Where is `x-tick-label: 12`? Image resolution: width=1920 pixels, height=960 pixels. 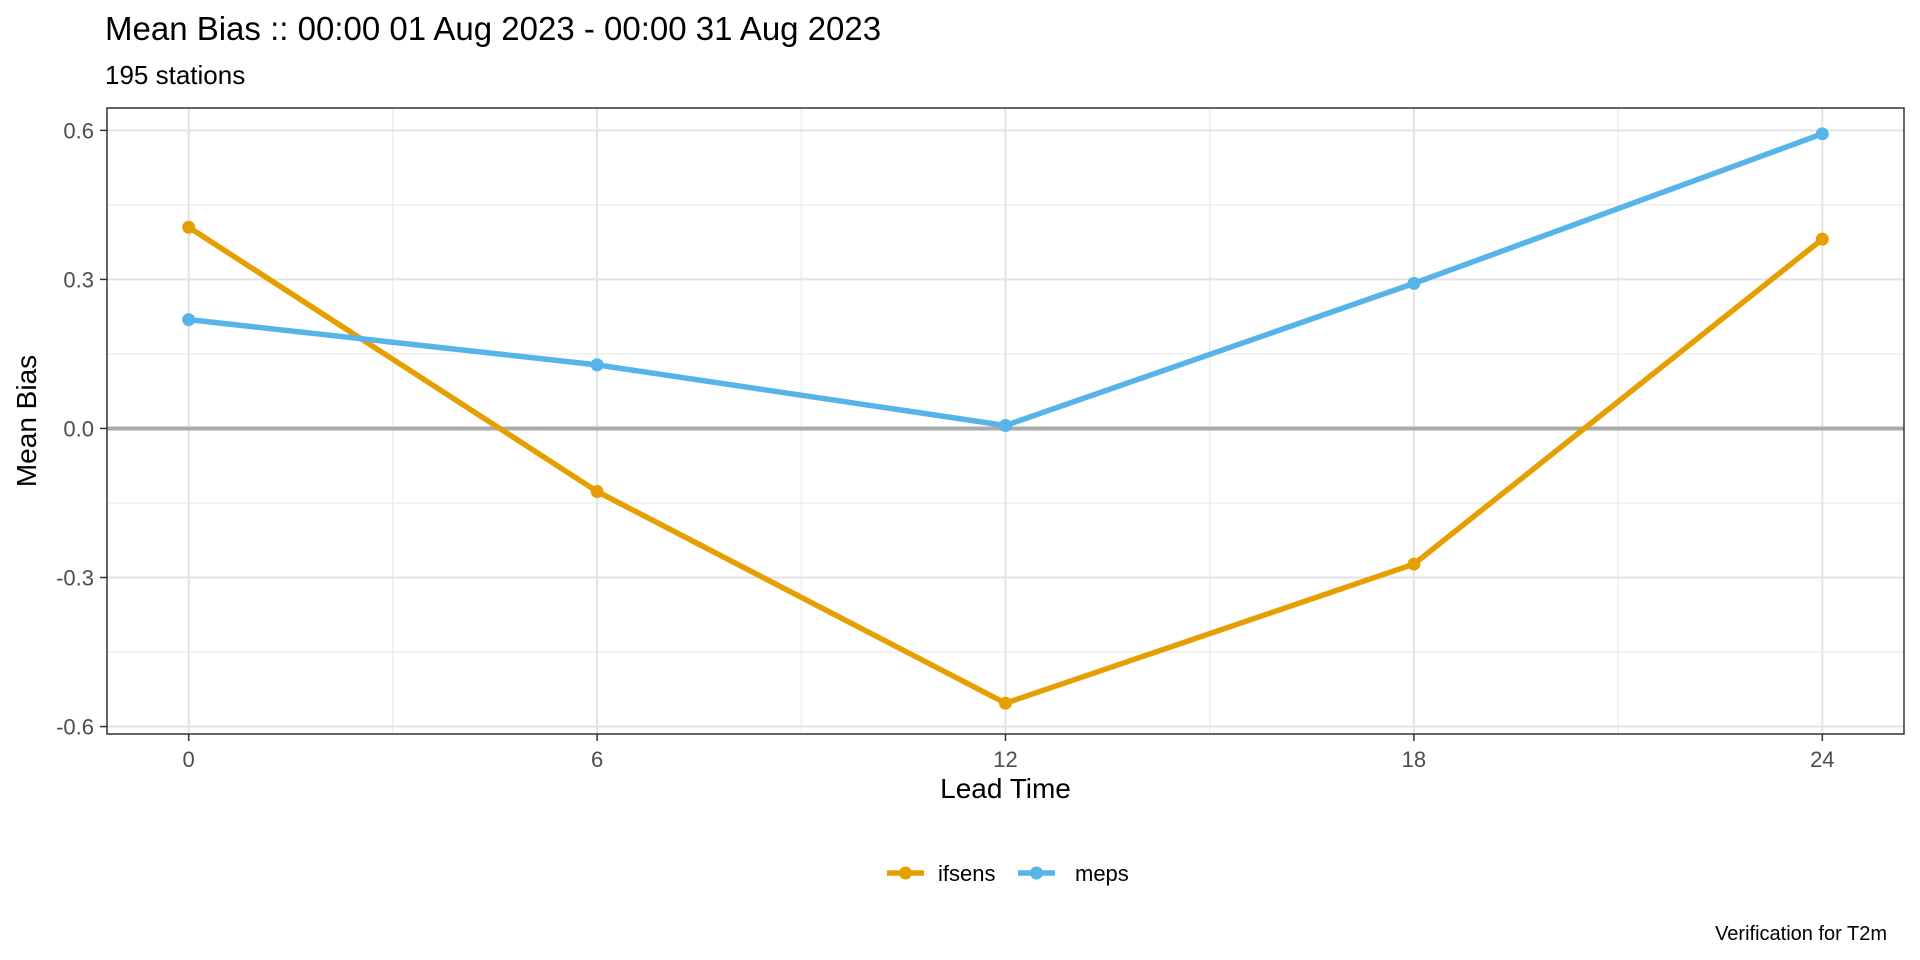
x-tick-label: 12 is located at coordinates (1005, 759).